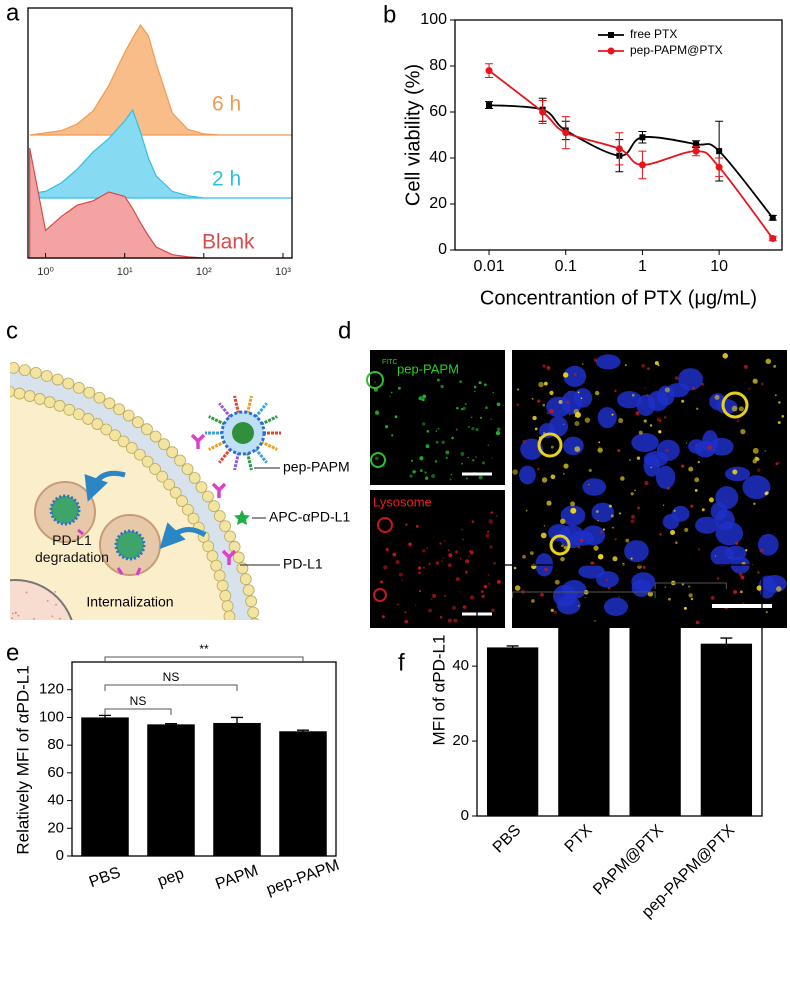  What do you see at coordinates (13, 13) in the screenshot?
I see `panel-label: a` at bounding box center [13, 13].